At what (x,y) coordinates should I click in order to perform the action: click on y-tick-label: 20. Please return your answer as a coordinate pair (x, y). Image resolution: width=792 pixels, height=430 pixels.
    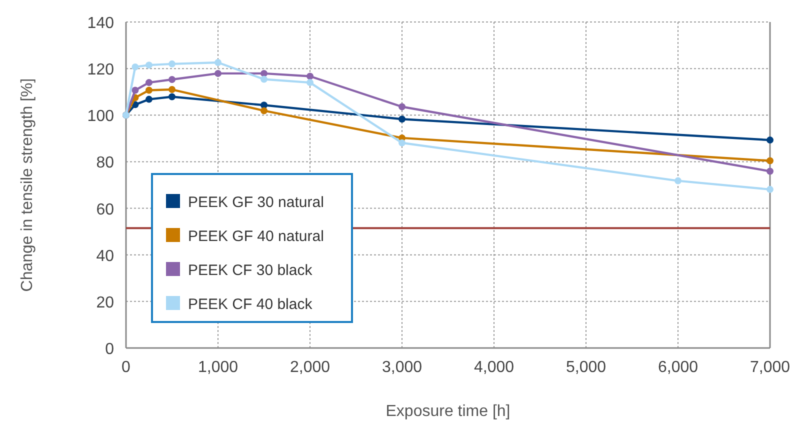
    Looking at the image, I should click on (105, 303).